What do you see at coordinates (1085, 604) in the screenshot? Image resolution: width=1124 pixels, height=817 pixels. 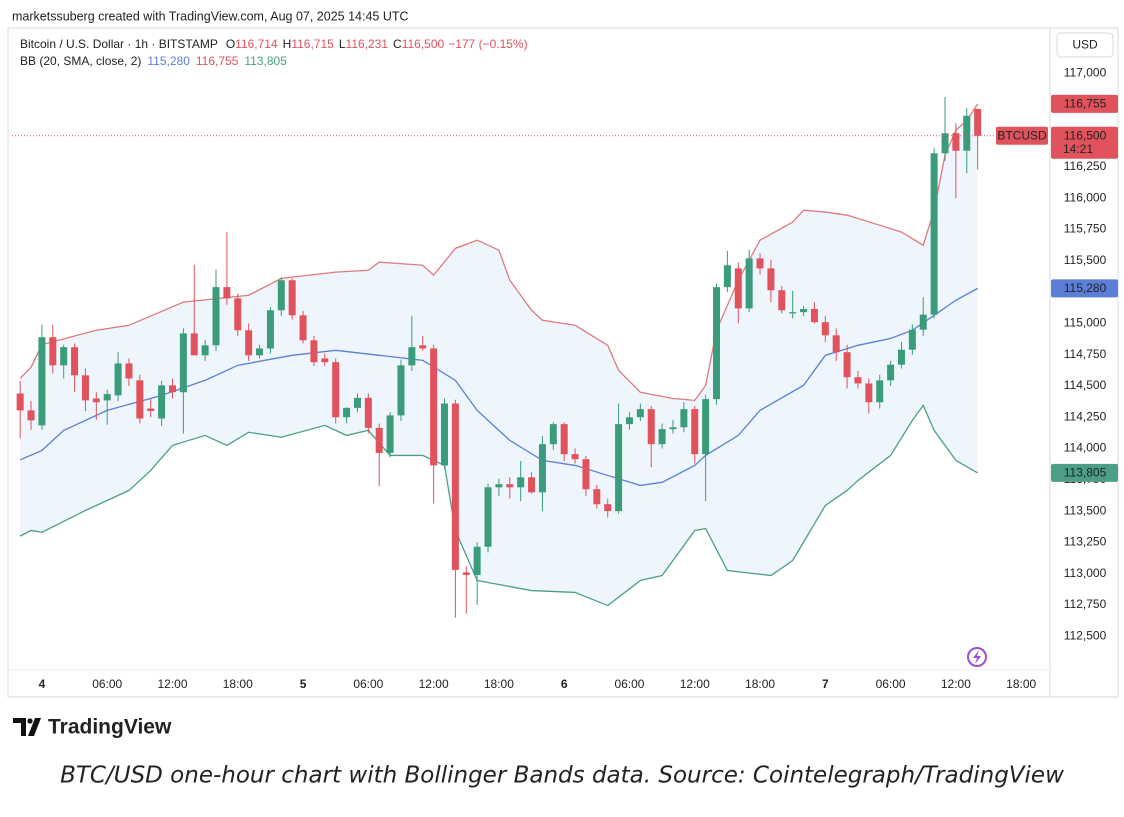 I see `y-tick-label: 112,750` at bounding box center [1085, 604].